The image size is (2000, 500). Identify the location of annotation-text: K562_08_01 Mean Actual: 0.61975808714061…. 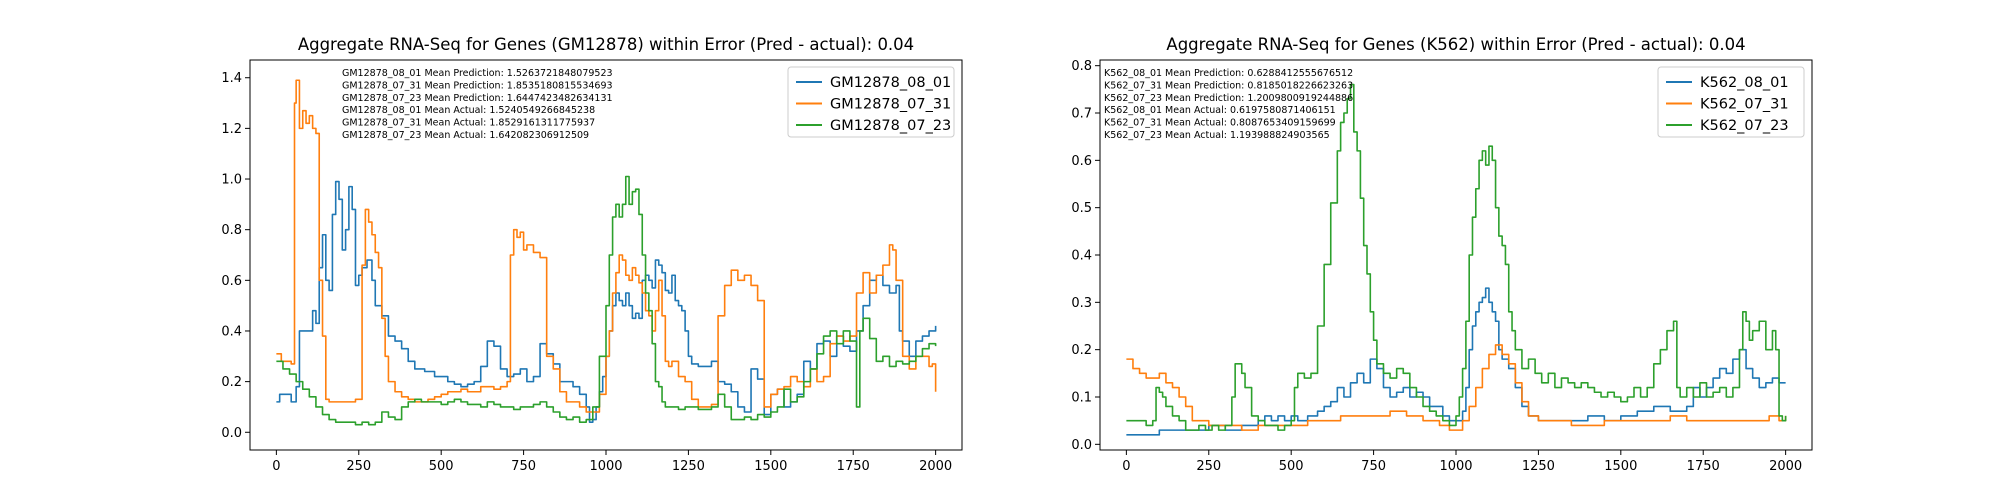
(1220, 110).